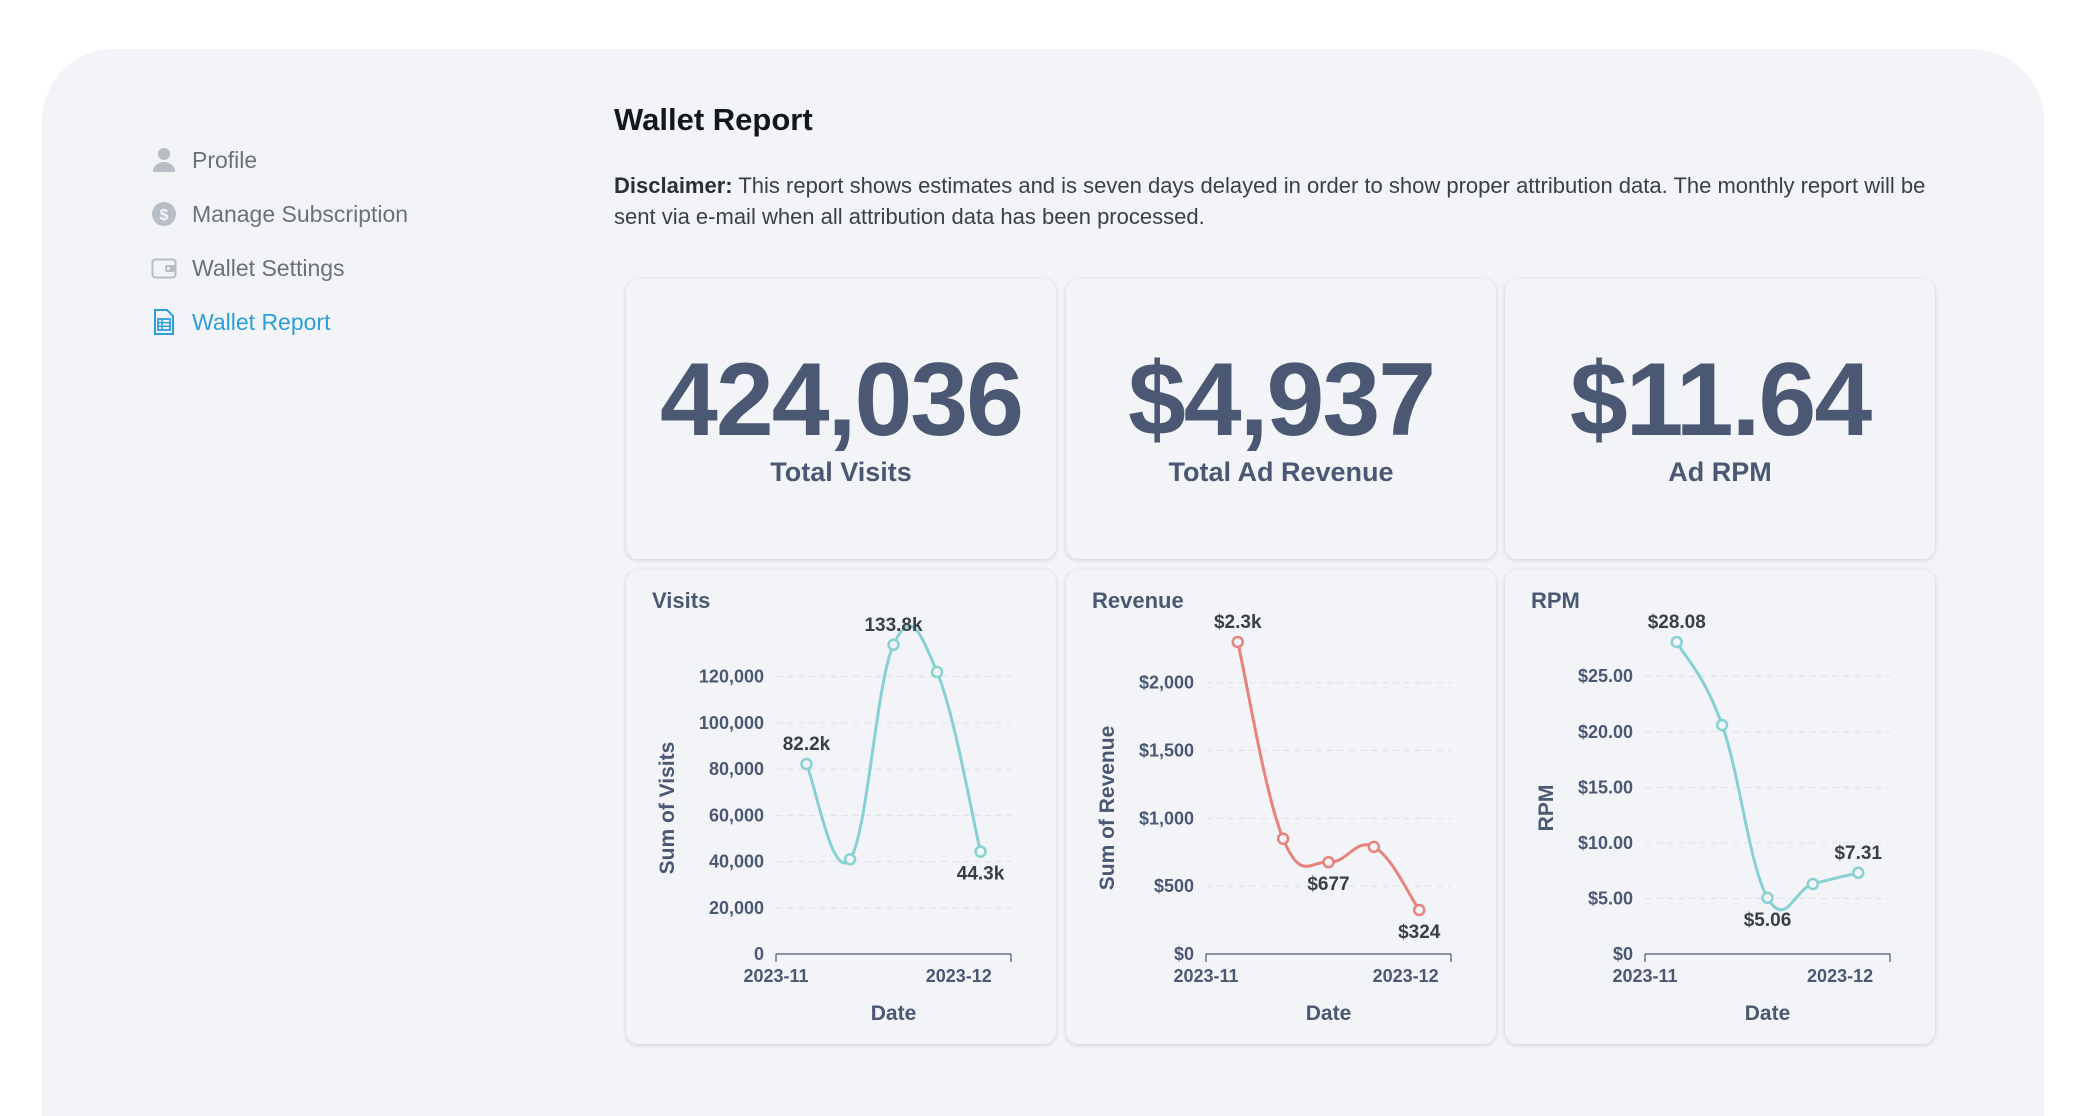 This screenshot has width=2092, height=1116. What do you see at coordinates (681, 600) in the screenshot?
I see `chart-title: Visits` at bounding box center [681, 600].